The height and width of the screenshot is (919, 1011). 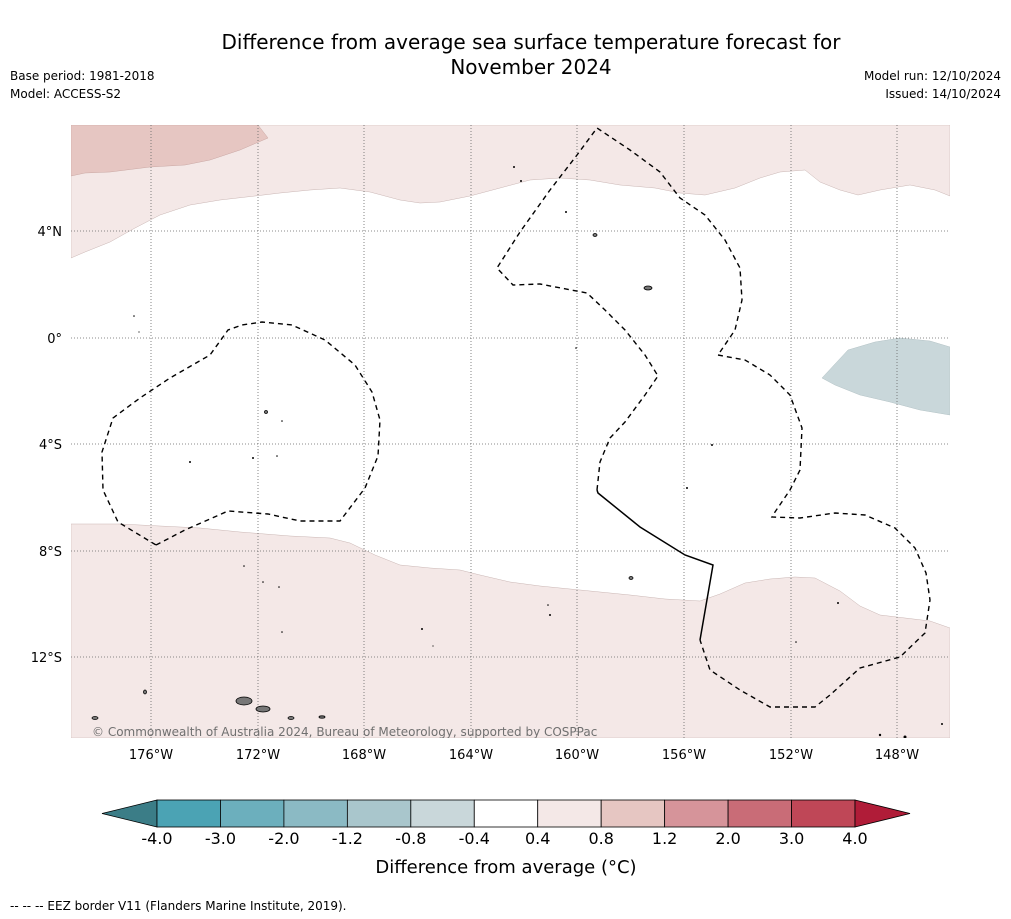 I want to click on eez-border-central-south, so click(x=655, y=565).